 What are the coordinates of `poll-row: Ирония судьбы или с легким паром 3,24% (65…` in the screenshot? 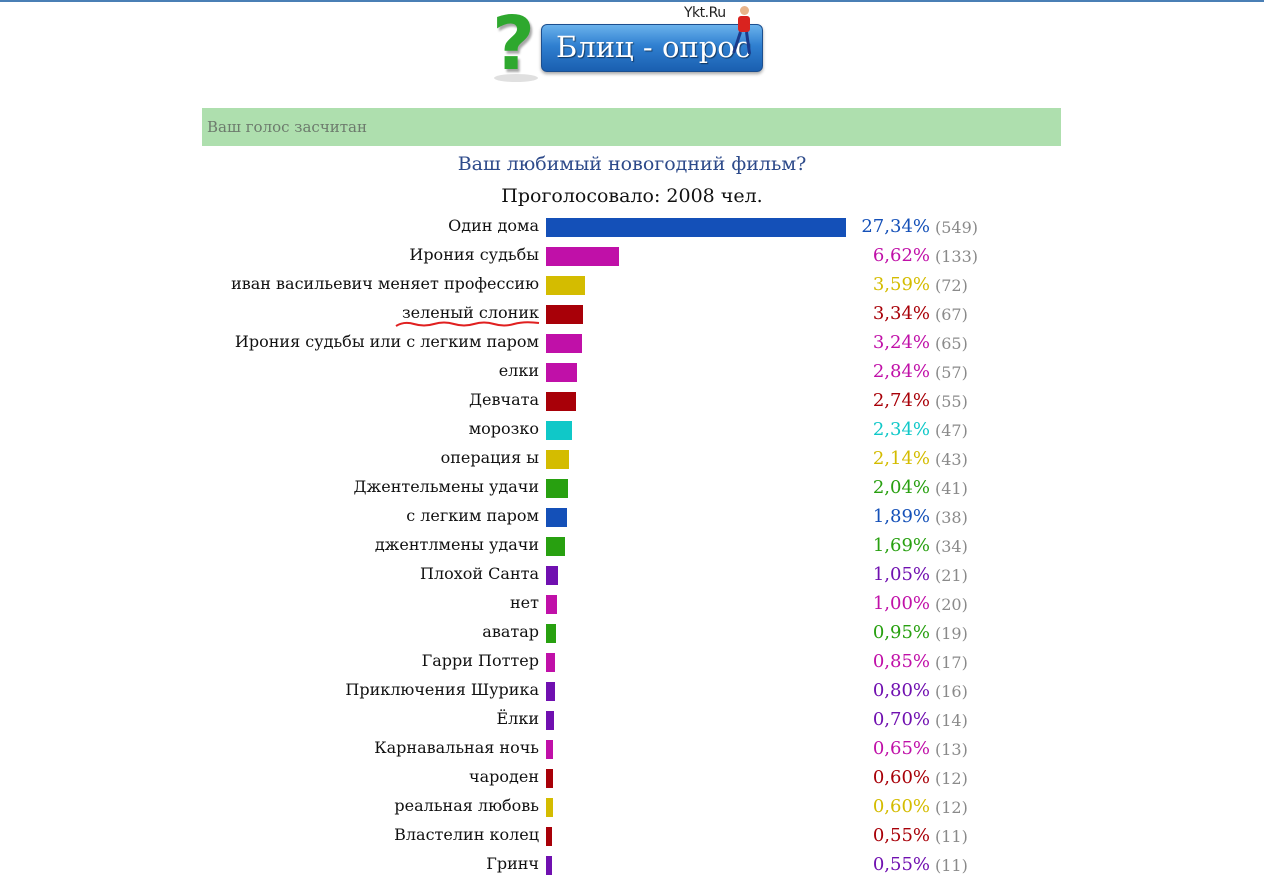 It's located at (632, 342).